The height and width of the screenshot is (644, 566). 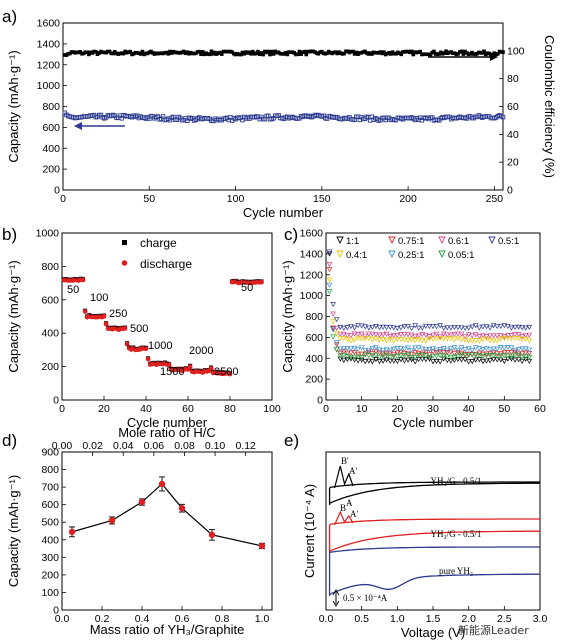 What do you see at coordinates (312, 254) in the screenshot?
I see `chart-c-ytick-label: 1400` at bounding box center [312, 254].